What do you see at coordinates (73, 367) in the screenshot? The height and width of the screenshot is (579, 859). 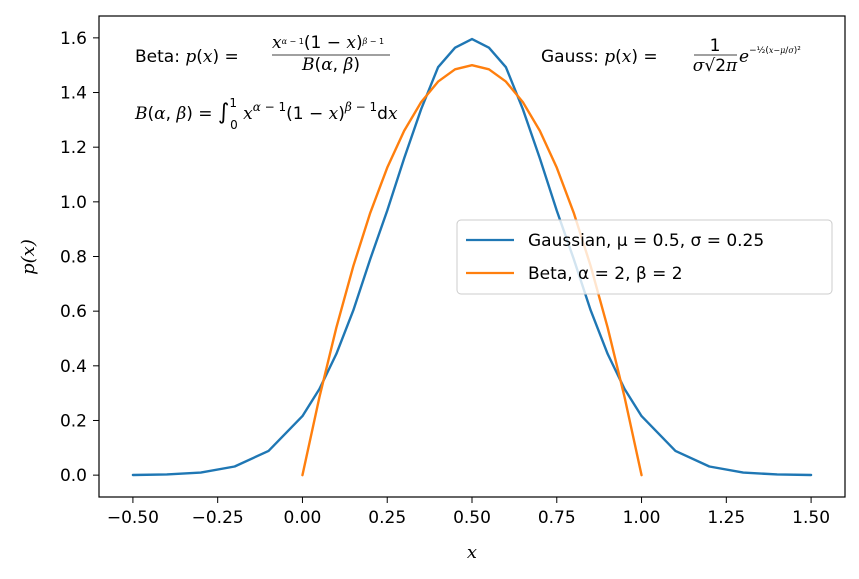 I see `y-tick-label: 0.4` at bounding box center [73, 367].